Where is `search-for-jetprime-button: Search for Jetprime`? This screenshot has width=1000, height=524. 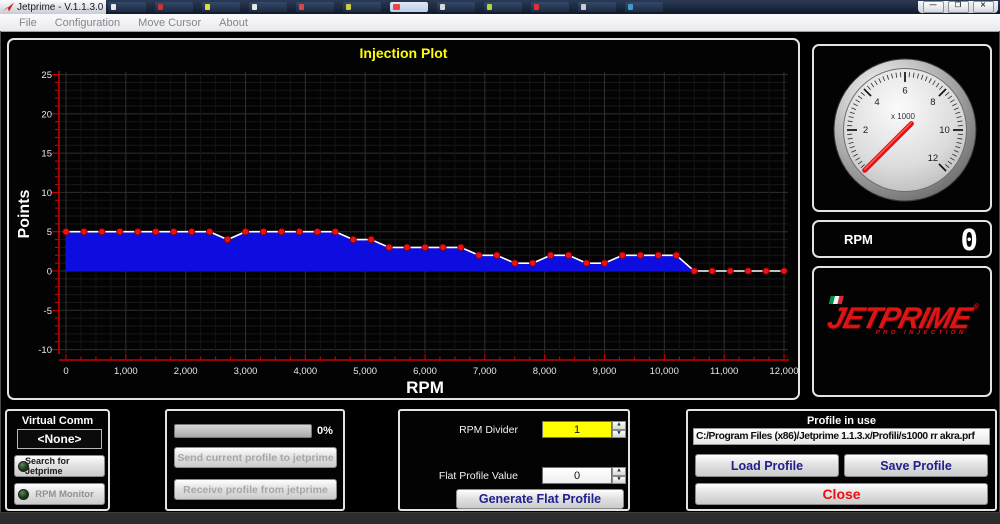
search-for-jetprime-button: Search for Jetprime is located at coordinates (59, 466).